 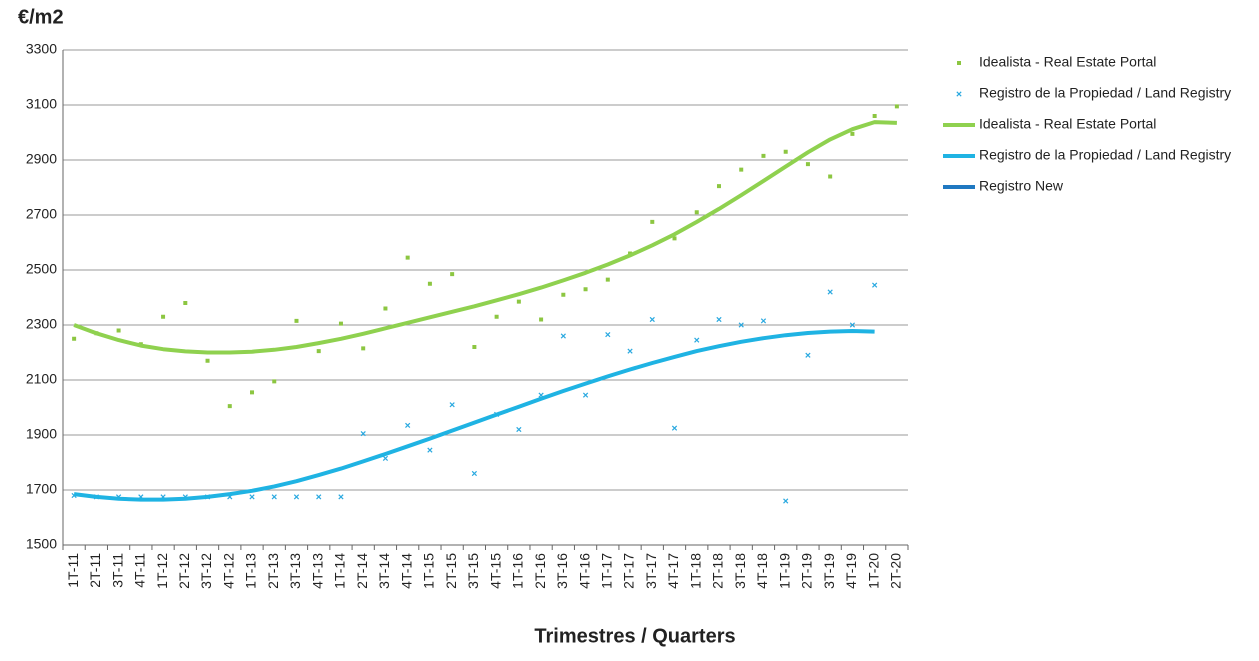 What do you see at coordinates (584, 571) in the screenshot?
I see `x-tick-label: 4T-16` at bounding box center [584, 571].